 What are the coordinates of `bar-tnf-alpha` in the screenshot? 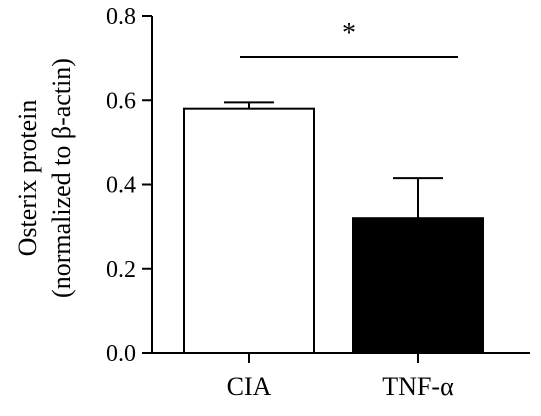 It's located at (418, 285).